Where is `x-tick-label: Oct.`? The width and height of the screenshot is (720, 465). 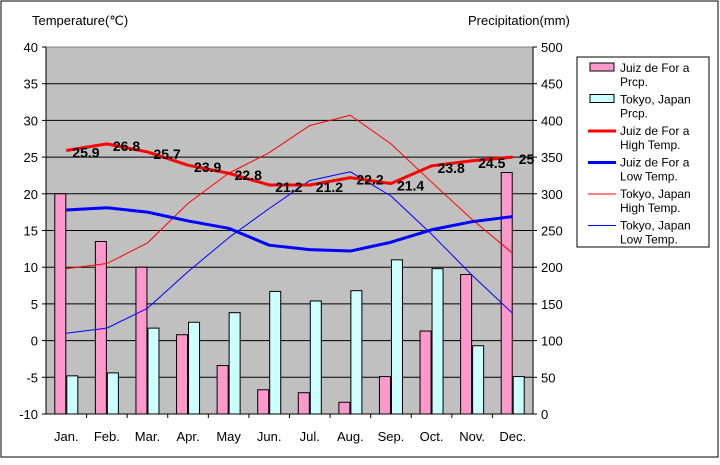 x-tick-label: Oct. is located at coordinates (432, 436).